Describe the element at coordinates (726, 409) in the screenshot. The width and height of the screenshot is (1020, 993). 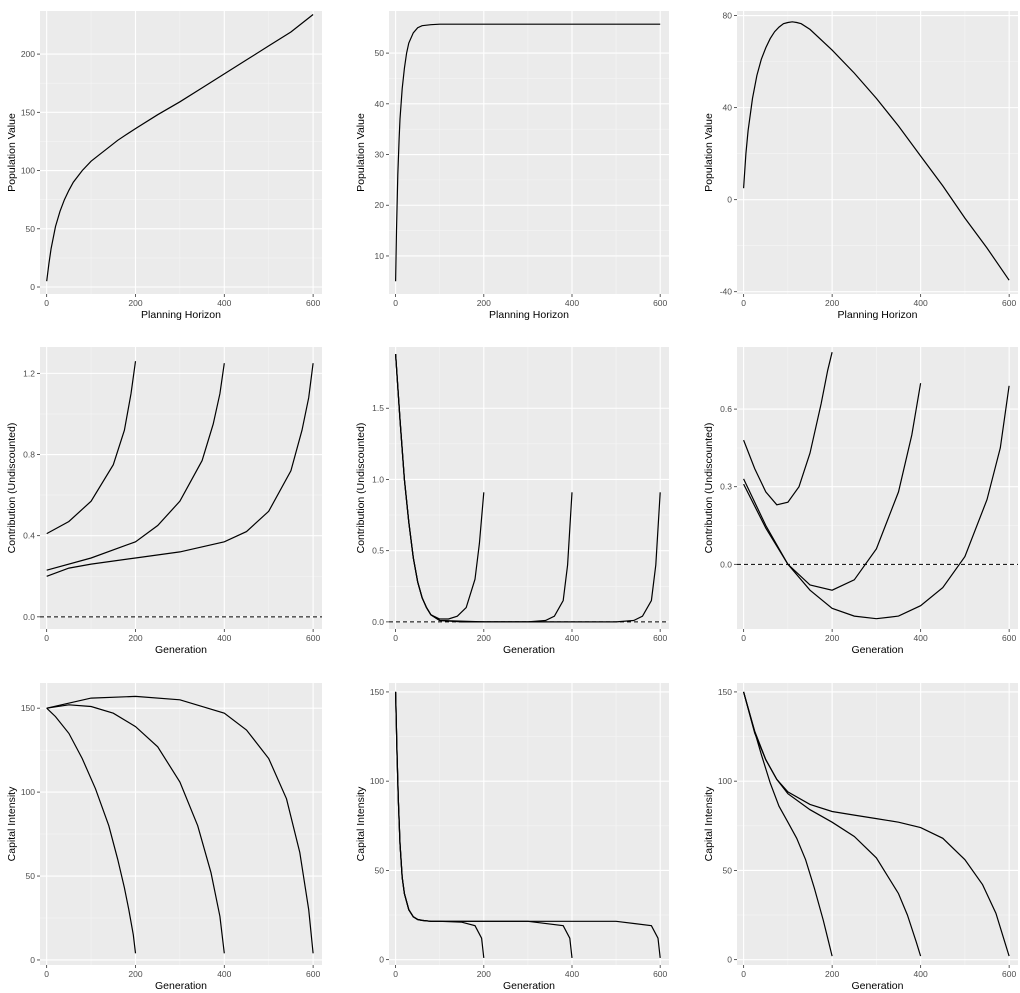
I see `y-tick-label: 0.6` at that location.